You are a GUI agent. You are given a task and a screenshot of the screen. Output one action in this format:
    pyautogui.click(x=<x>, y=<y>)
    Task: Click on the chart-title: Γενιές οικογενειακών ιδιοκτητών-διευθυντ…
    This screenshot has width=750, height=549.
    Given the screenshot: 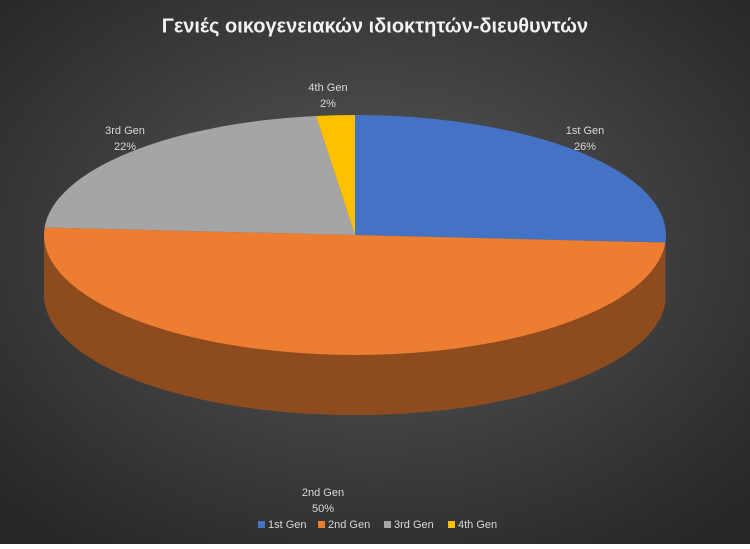 What is the action you would take?
    pyautogui.click(x=375, y=26)
    